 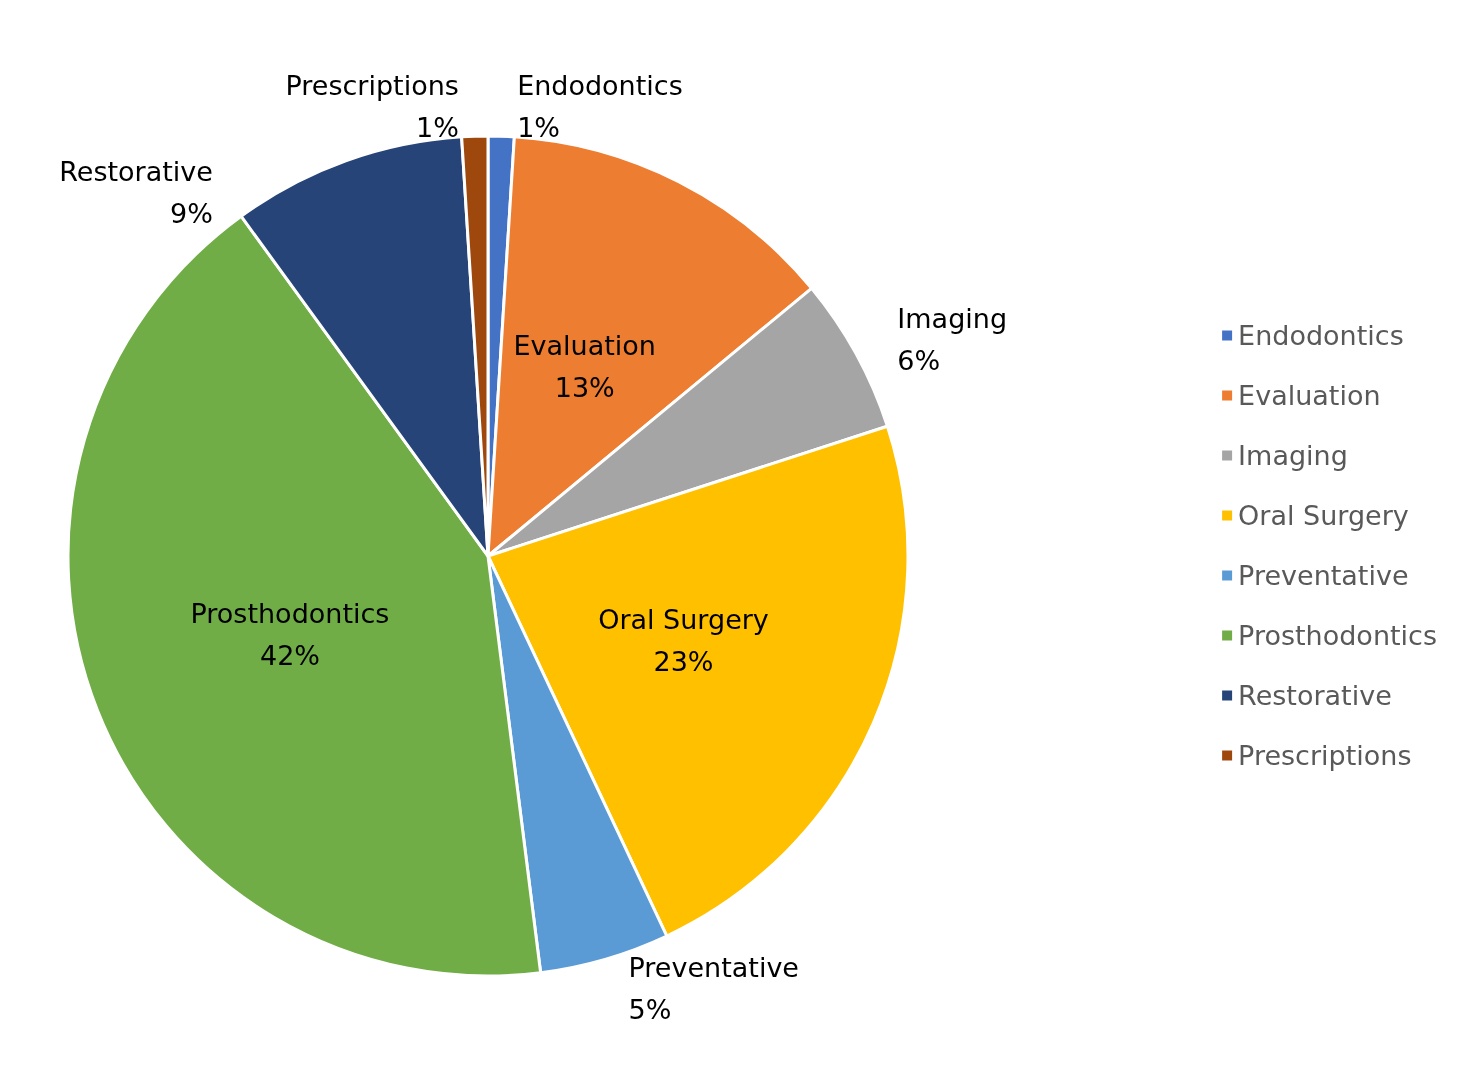 What do you see at coordinates (952, 318) in the screenshot?
I see `slice-label: Imaging` at bounding box center [952, 318].